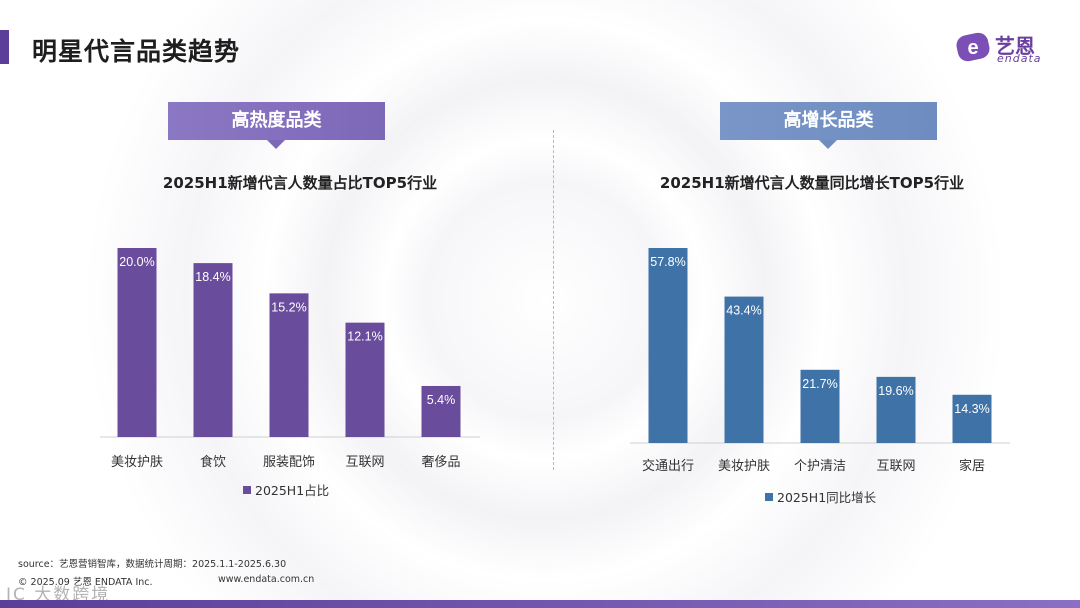  Describe the element at coordinates (828, 121) in the screenshot. I see `tag-growth-category: 高增长品类` at that location.